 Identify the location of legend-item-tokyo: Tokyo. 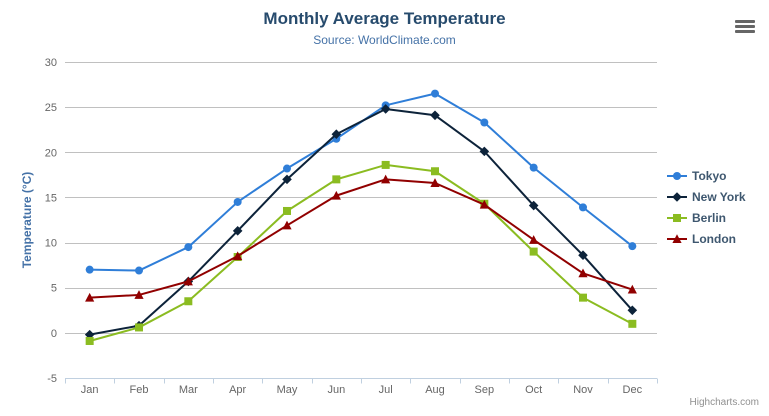
(706, 175).